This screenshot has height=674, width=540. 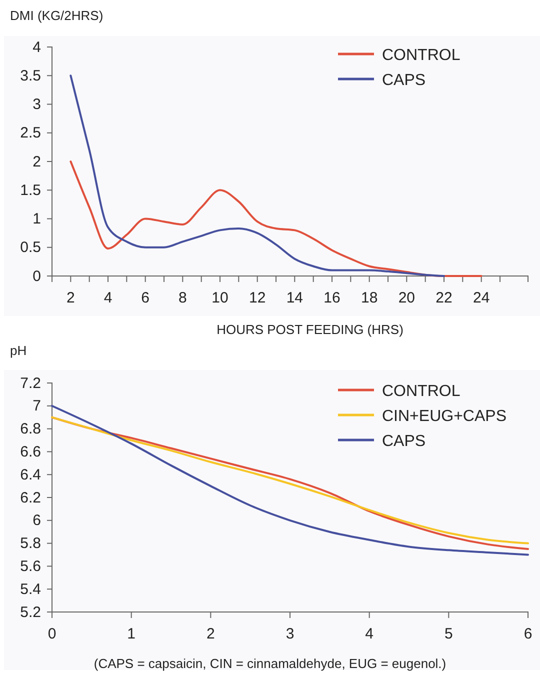 What do you see at coordinates (444, 298) in the screenshot?
I see `x-tick-label: 22` at bounding box center [444, 298].